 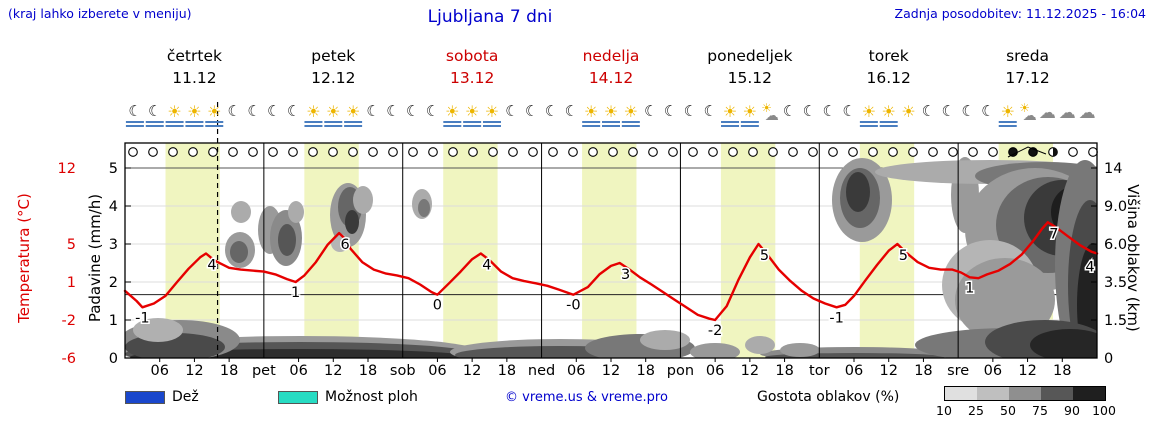 What do you see at coordinates (1053, 234) in the screenshot?
I see `temperature-extreme-label: 7` at bounding box center [1053, 234].